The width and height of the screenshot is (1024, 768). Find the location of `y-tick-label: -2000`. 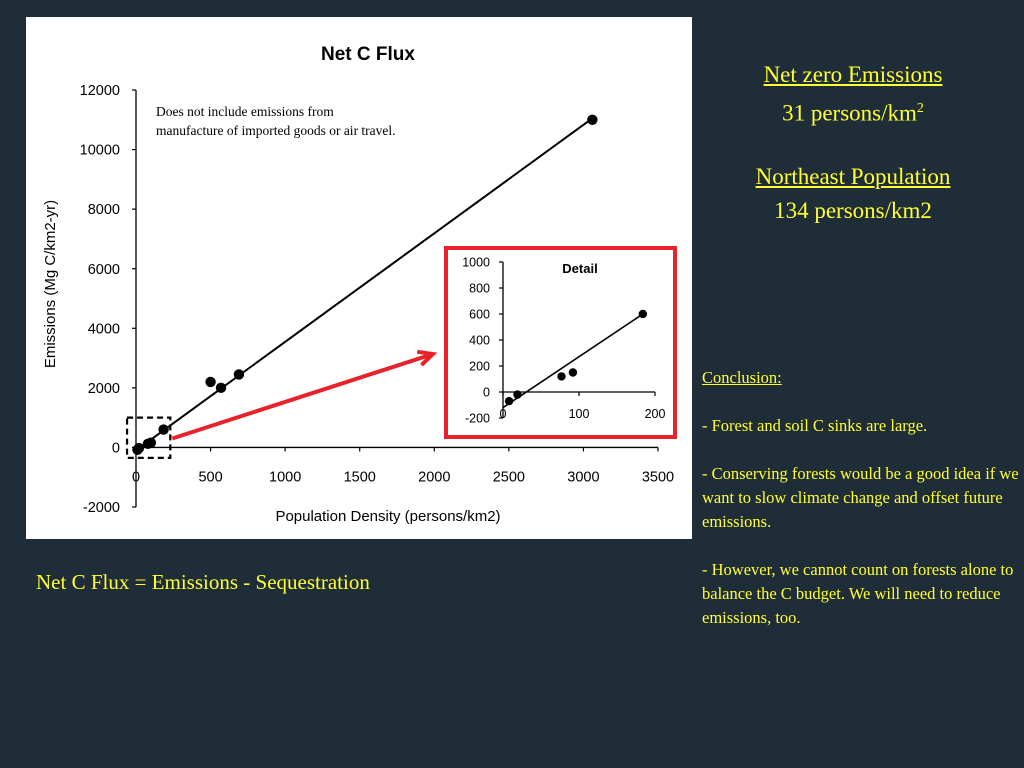

y-tick-label: -2000 is located at coordinates (101, 508).